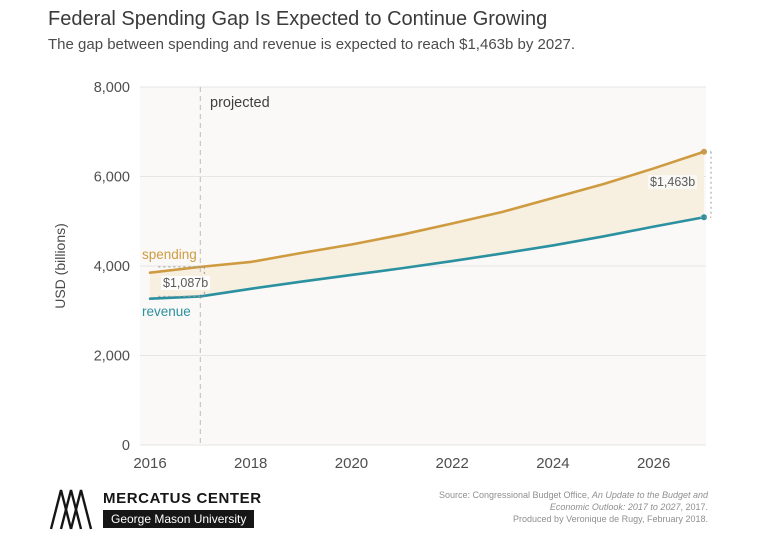 This screenshot has height=543, width=768. What do you see at coordinates (169, 254) in the screenshot?
I see `spending-line-label: spending` at bounding box center [169, 254].